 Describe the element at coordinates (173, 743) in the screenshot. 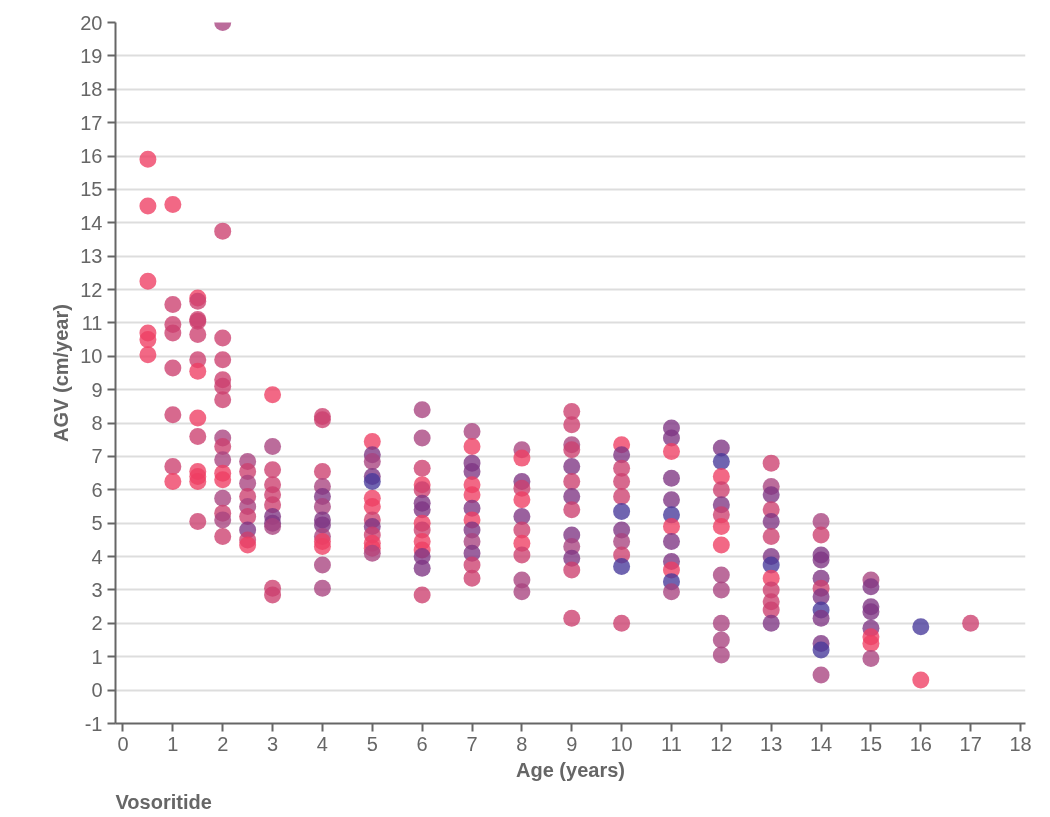

I see `x-tick-label: 1` at that location.